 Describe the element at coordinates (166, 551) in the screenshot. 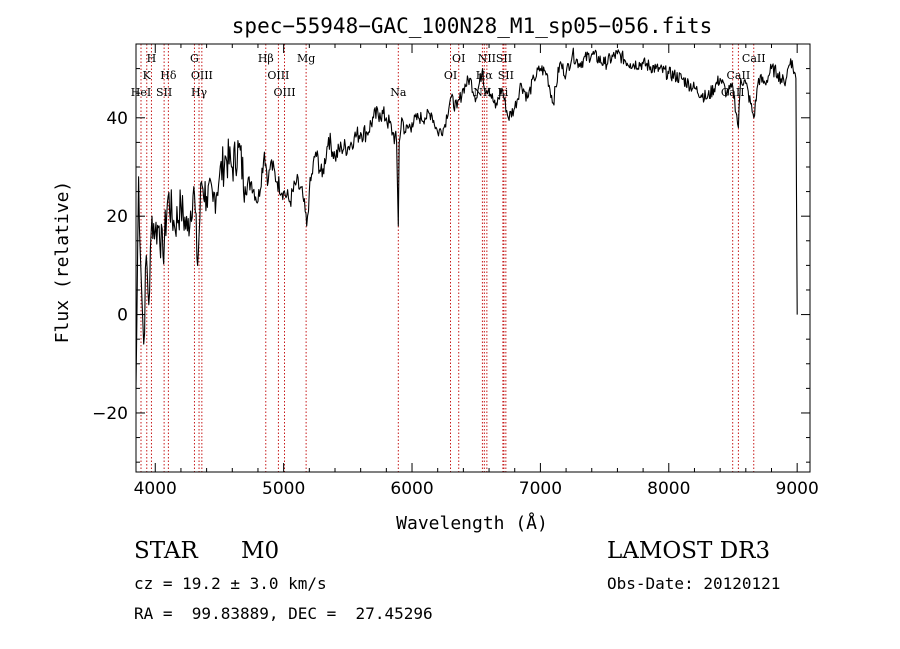

I see `object-type: STAR` at that location.